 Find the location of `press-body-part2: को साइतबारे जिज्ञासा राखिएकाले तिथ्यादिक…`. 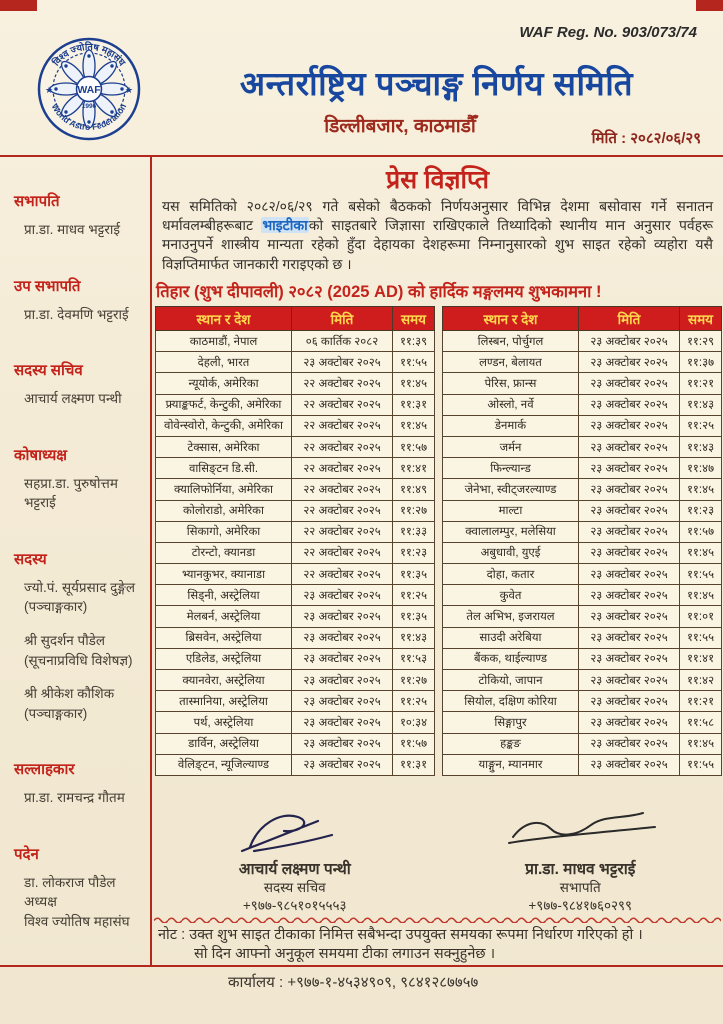

press-body-part2: को साइतबारे जिज्ञासा राखिएकाले तिथ्यादिक… is located at coordinates (438, 244).